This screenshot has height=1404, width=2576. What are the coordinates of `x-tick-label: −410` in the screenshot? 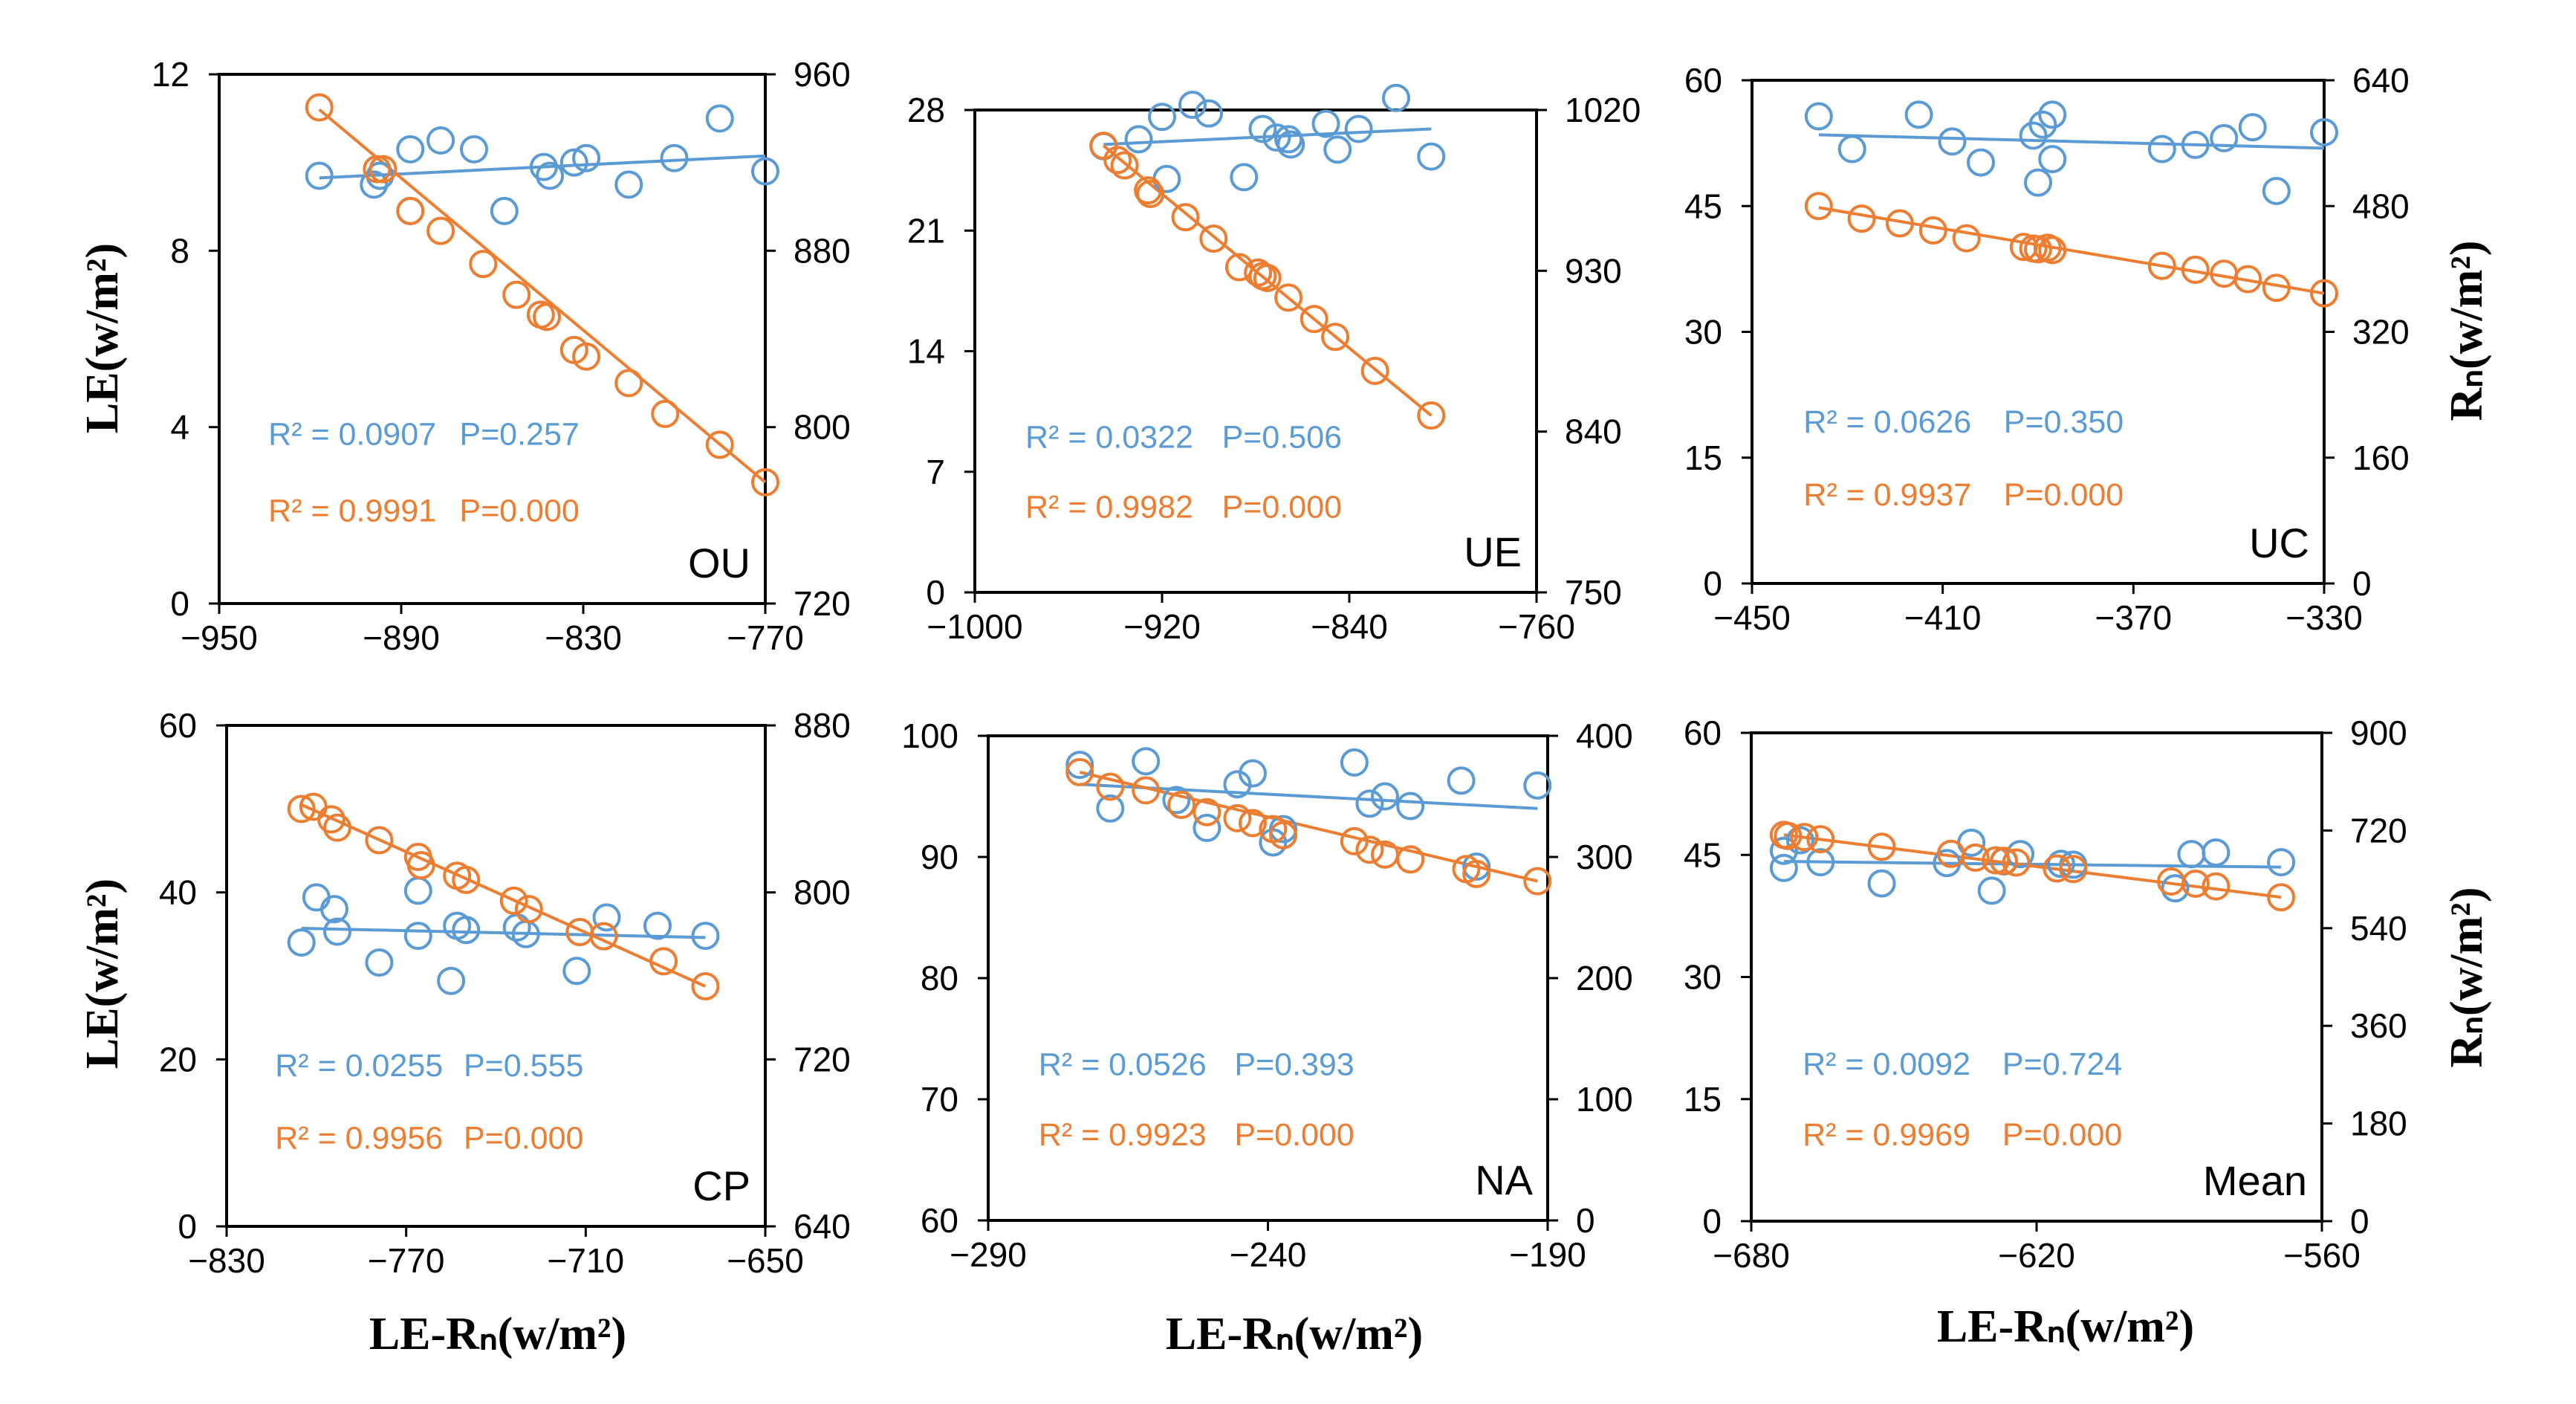 It's located at (1943, 617).